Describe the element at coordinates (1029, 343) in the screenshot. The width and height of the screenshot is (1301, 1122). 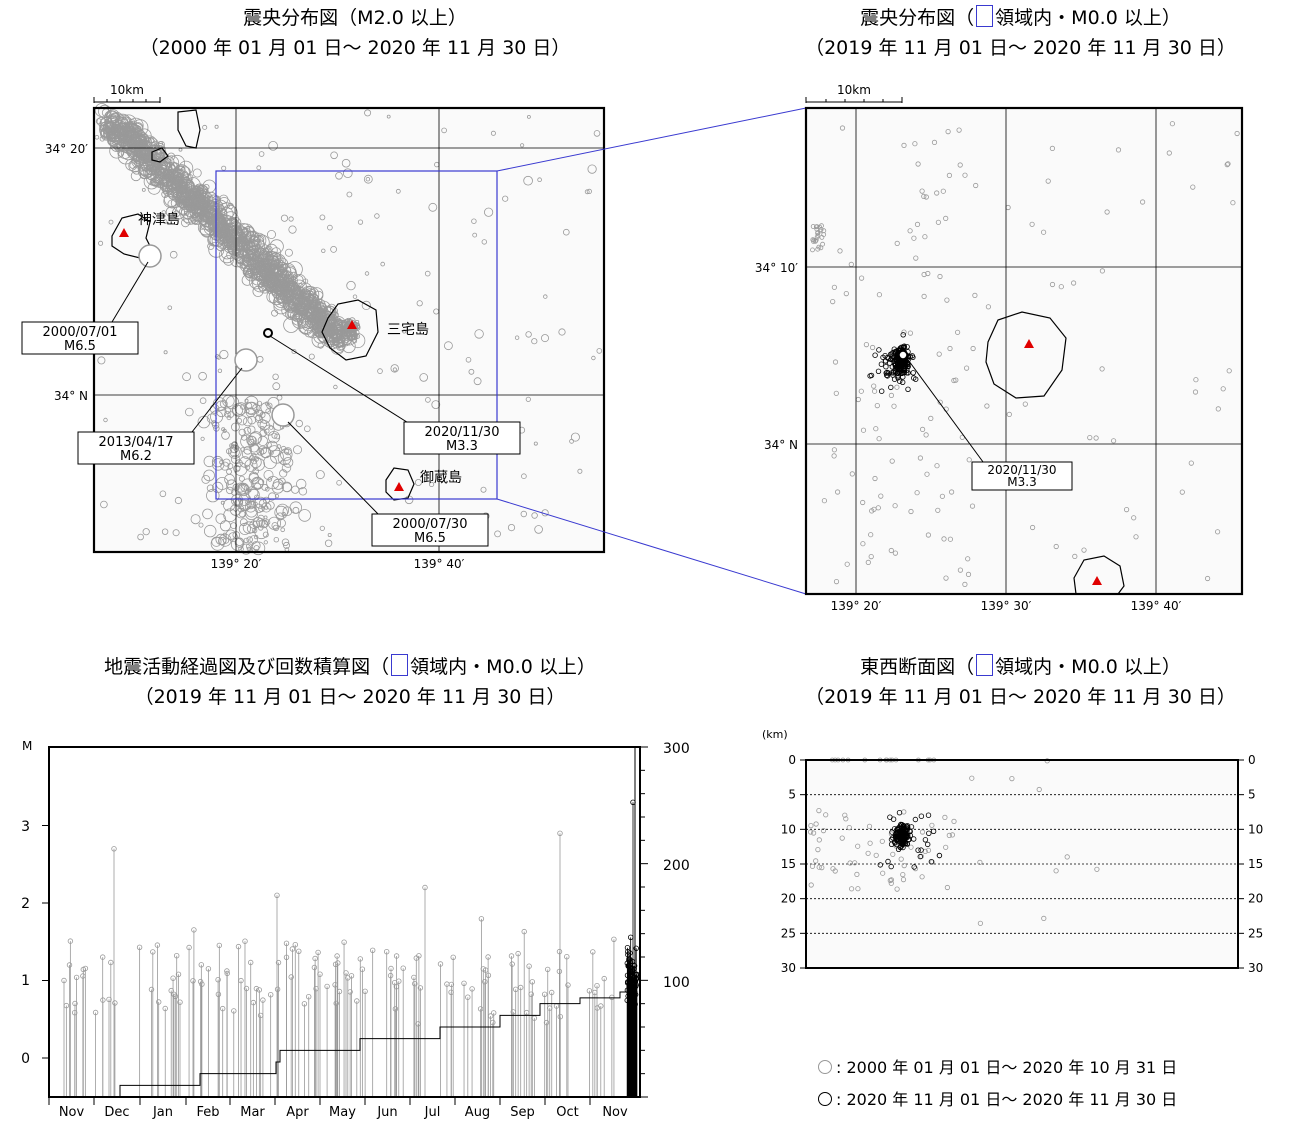
I see `volcano-icon` at that location.